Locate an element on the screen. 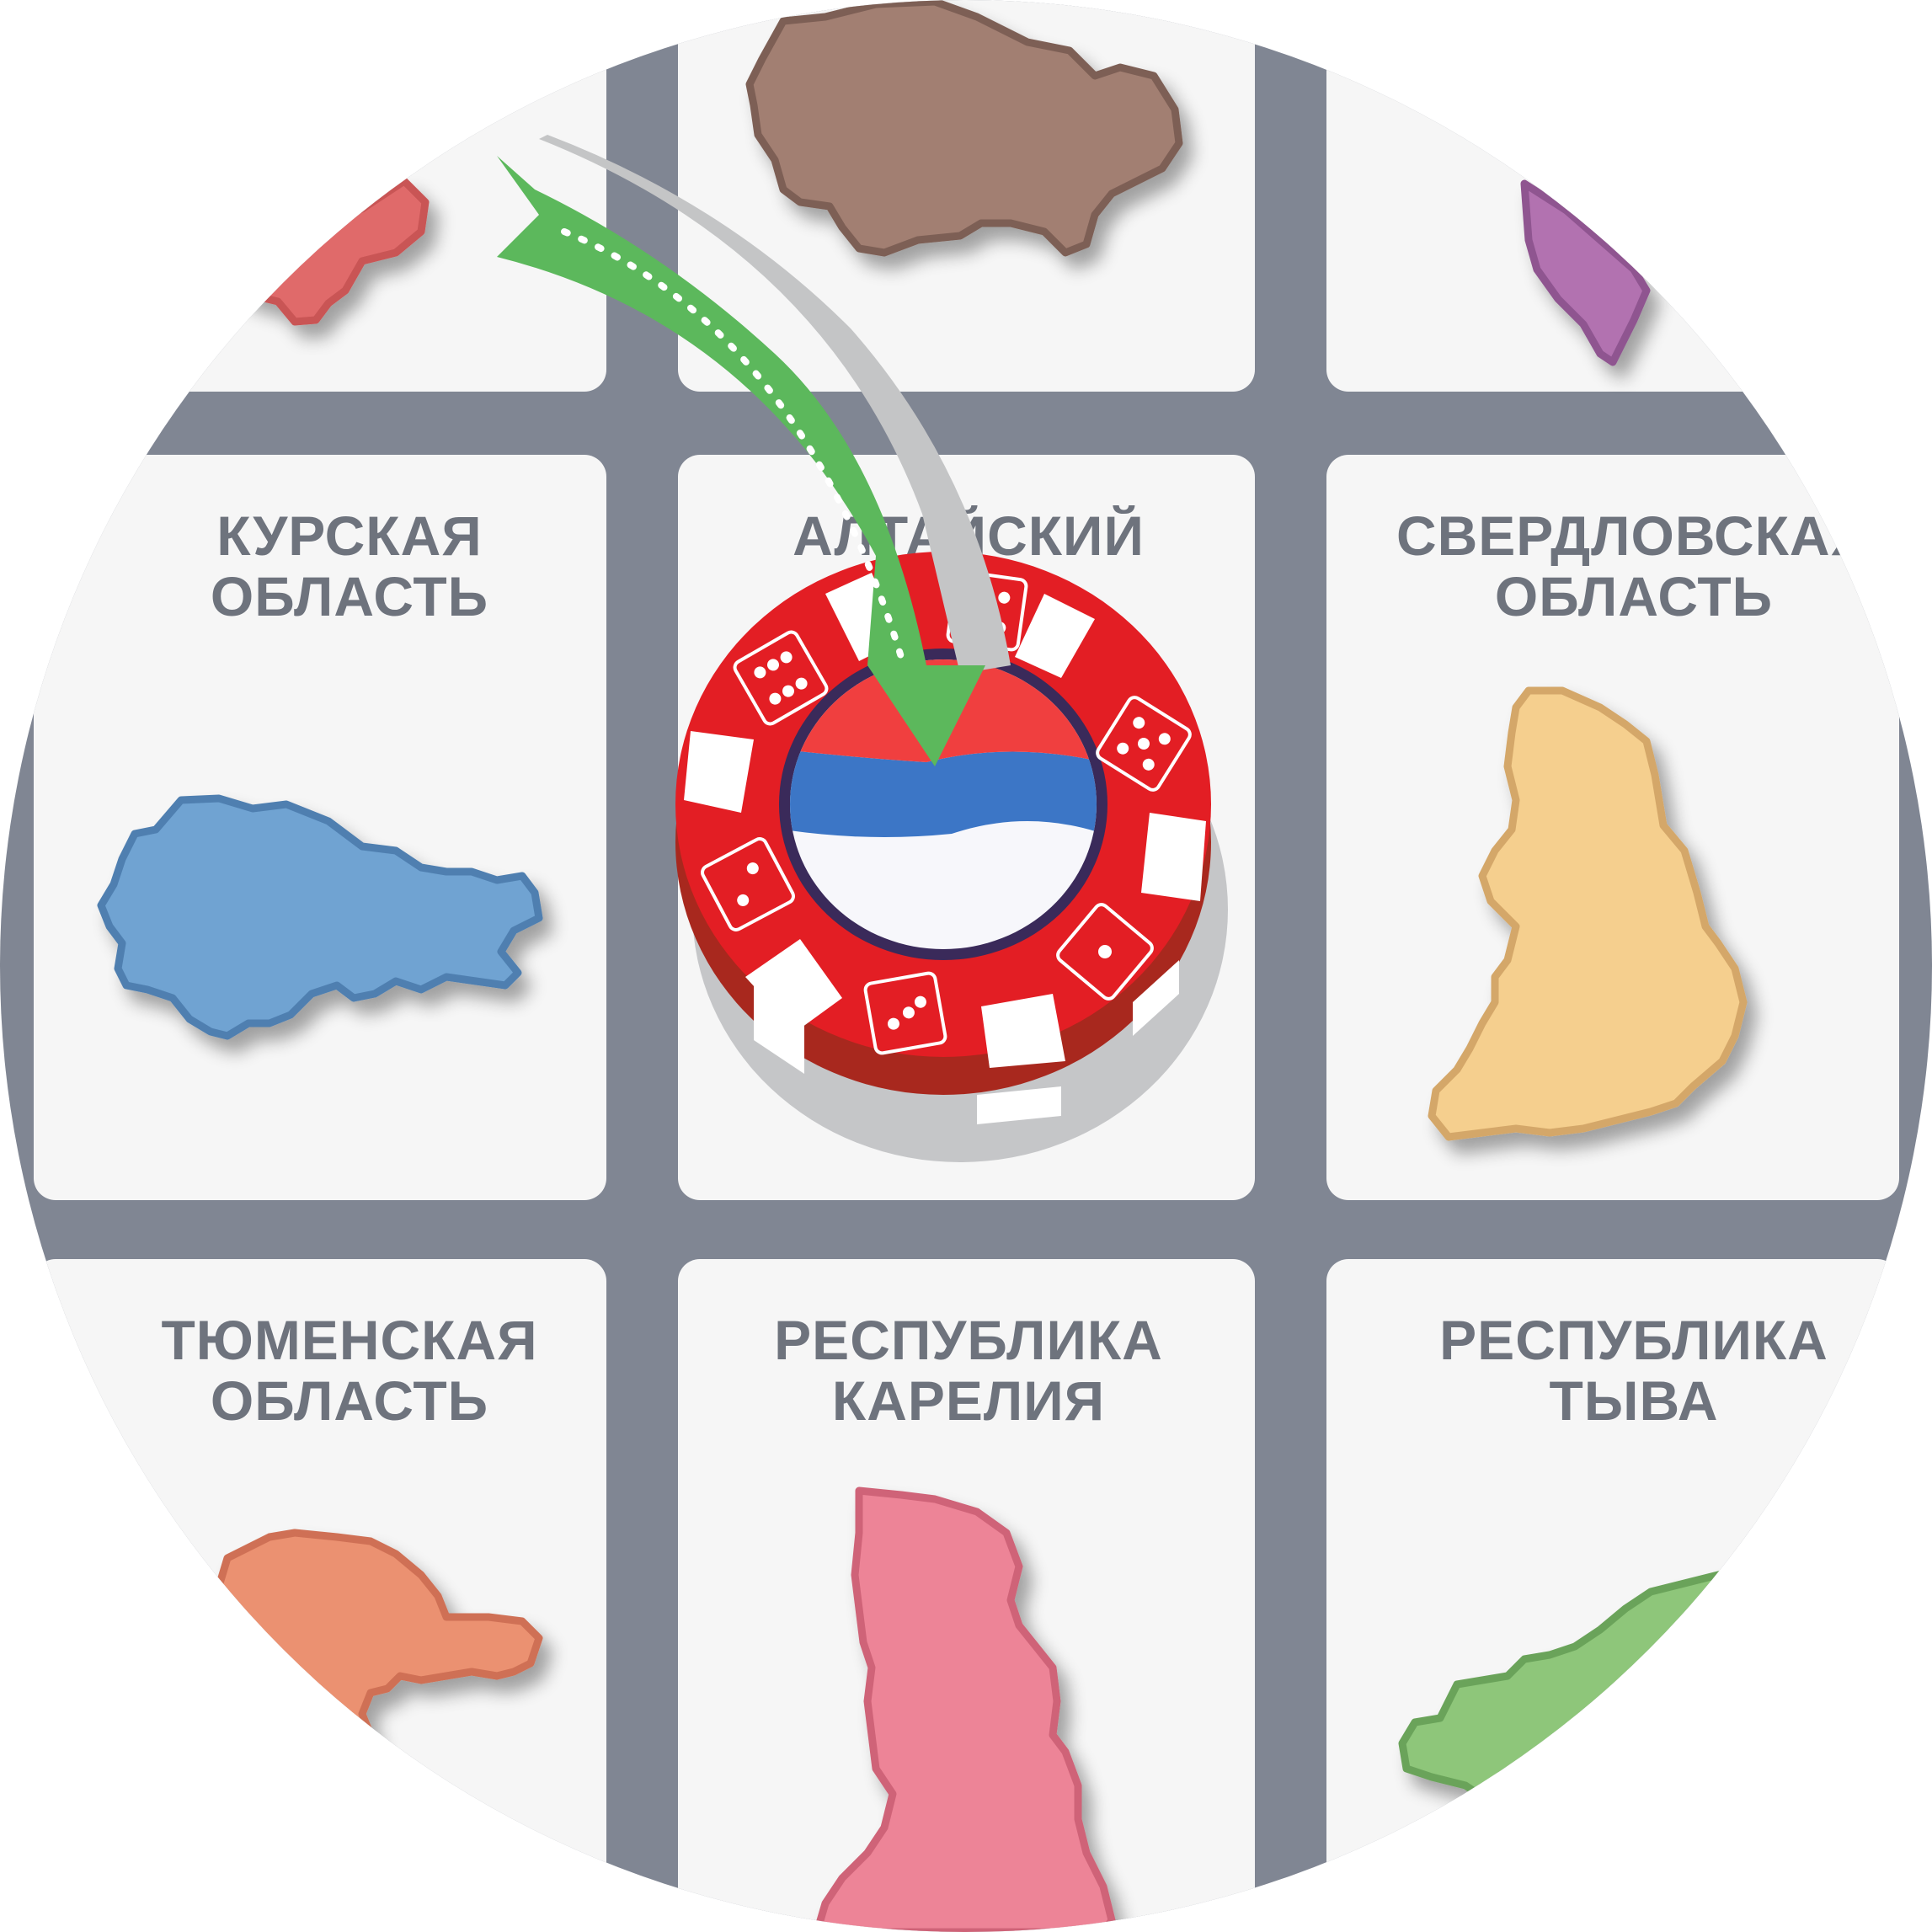 This screenshot has height=1932, width=1932. move-arrow-body is located at coordinates (741, 461).